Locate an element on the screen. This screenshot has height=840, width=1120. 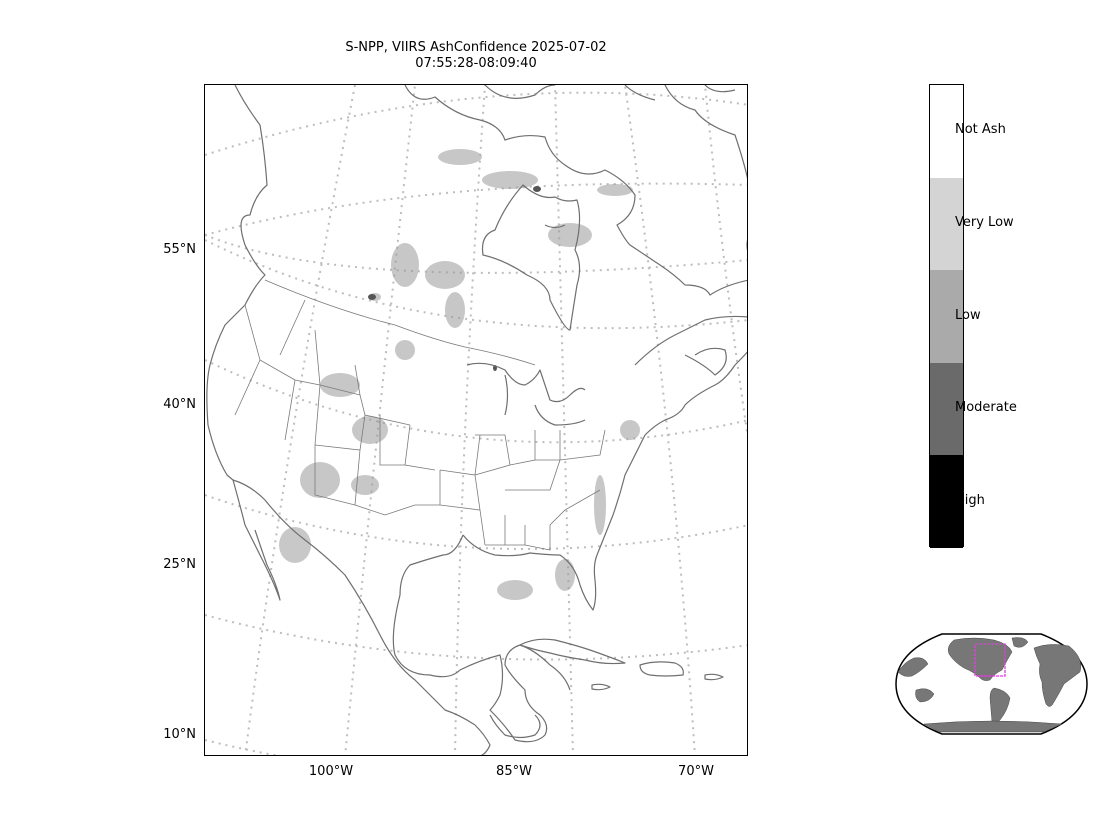
parallel-65n is located at coordinates (476, 123).